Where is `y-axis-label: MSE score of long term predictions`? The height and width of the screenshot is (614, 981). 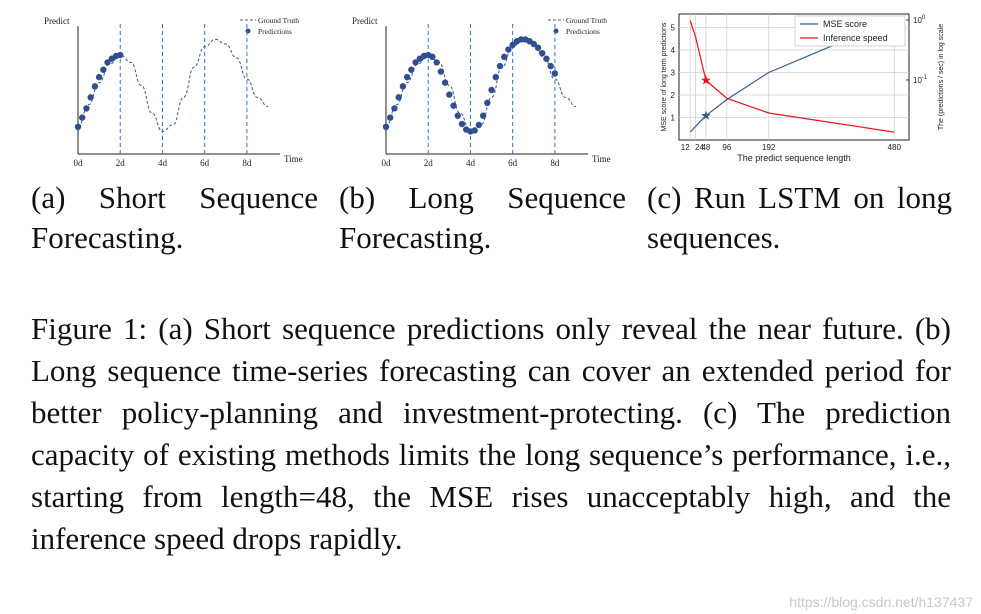
y-axis-label: MSE score of long term predictions is located at coordinates (664, 76).